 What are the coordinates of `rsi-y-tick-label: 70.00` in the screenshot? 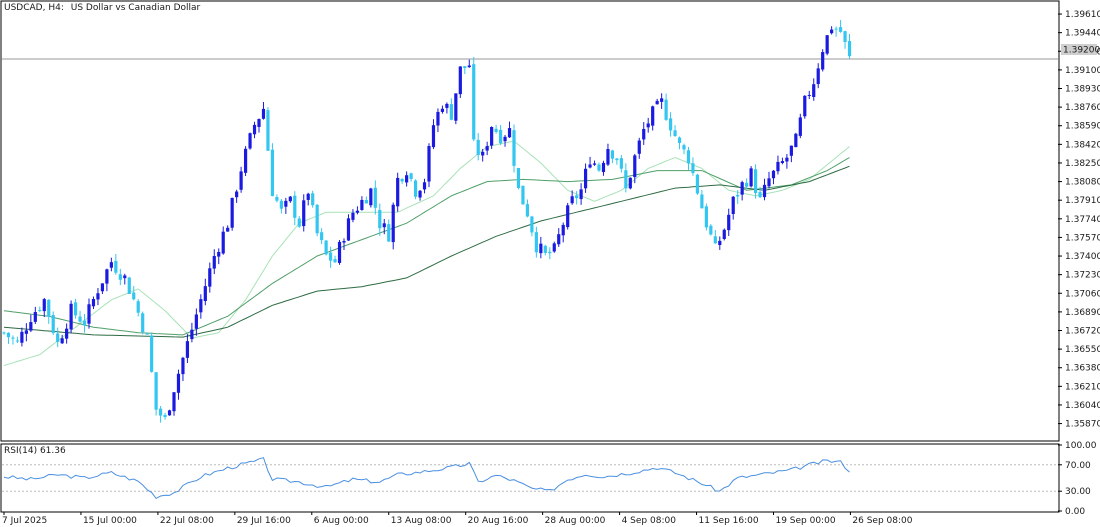 It's located at (1078, 466).